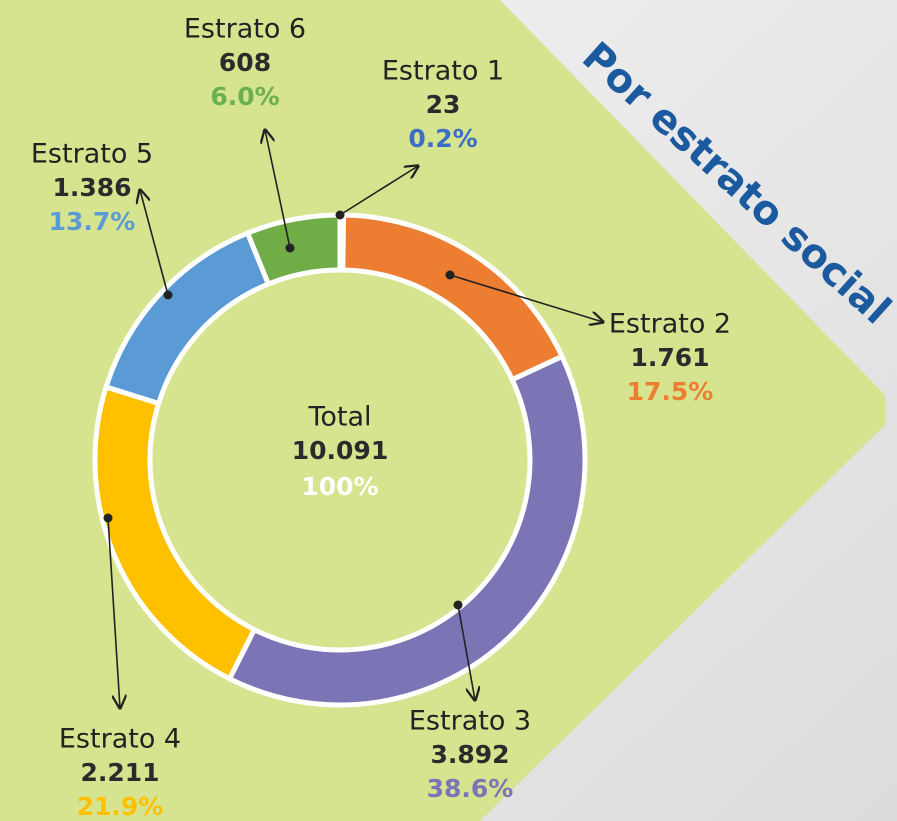  What do you see at coordinates (470, 788) in the screenshot?
I see `slice-percentage: 38.6%` at bounding box center [470, 788].